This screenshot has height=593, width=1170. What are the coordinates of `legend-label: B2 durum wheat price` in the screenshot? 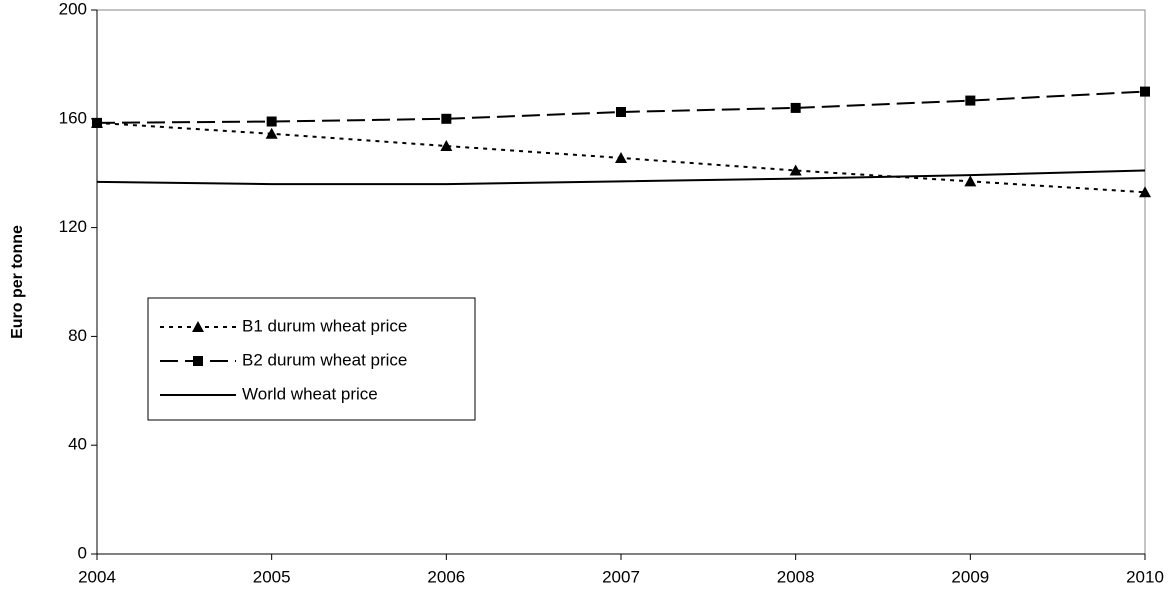 It's located at (324, 359).